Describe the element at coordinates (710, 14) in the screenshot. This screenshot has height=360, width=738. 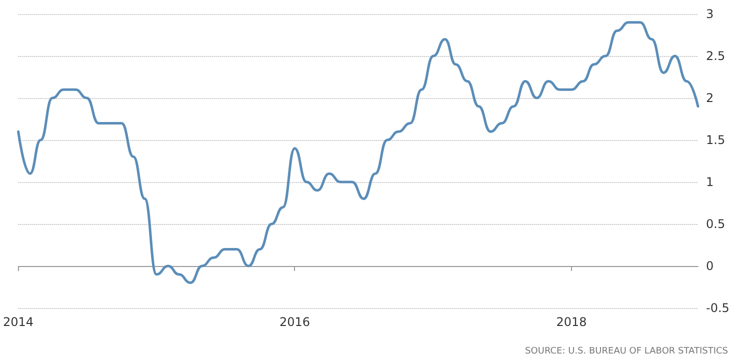
I see `y-tick-label: 3` at that location.